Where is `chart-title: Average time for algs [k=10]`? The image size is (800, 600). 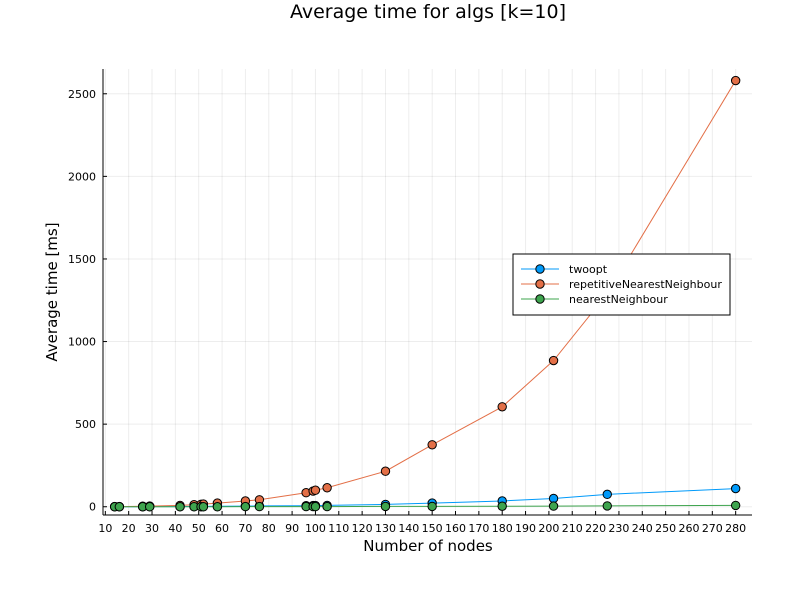
chart-title: Average time for algs [k=10] is located at coordinates (428, 12).